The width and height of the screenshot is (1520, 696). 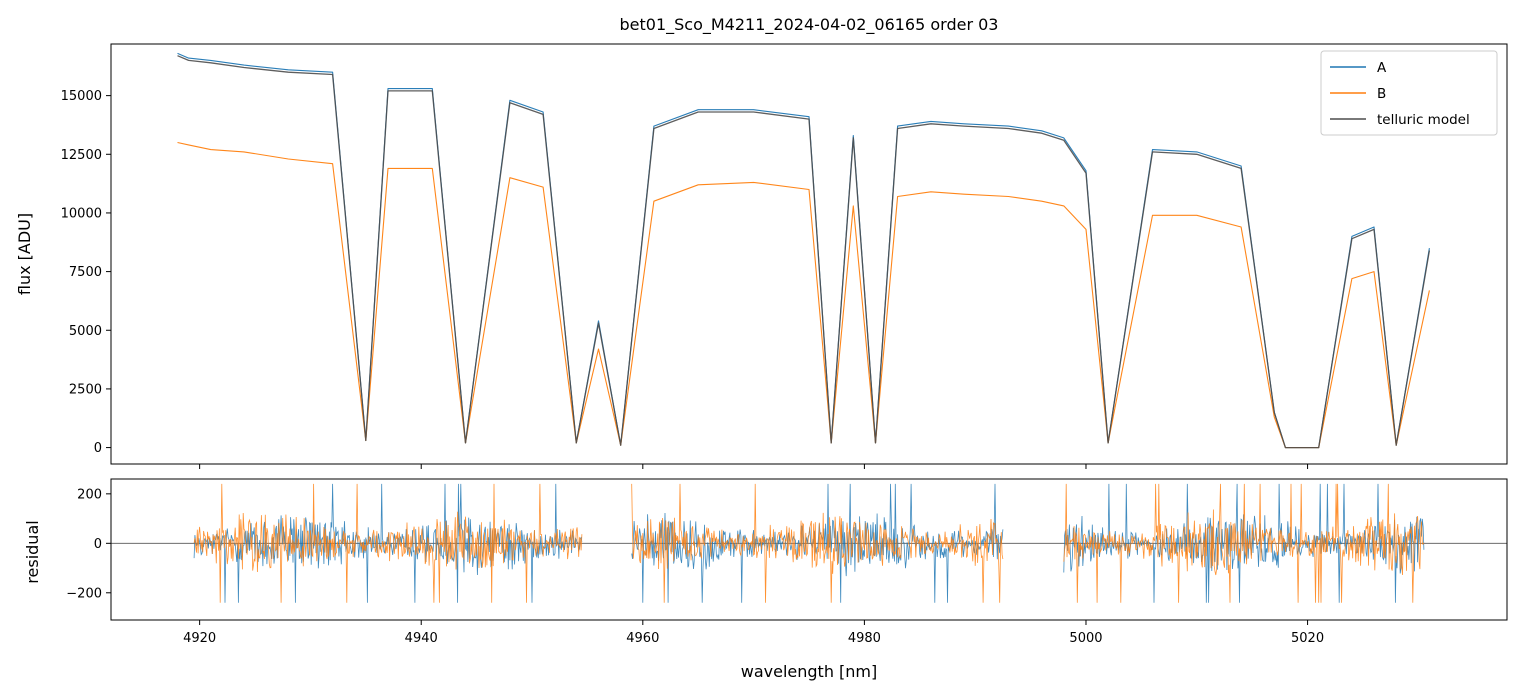 What do you see at coordinates (754, 466) in the screenshot?
I see `flux-x-ticks` at bounding box center [754, 466].